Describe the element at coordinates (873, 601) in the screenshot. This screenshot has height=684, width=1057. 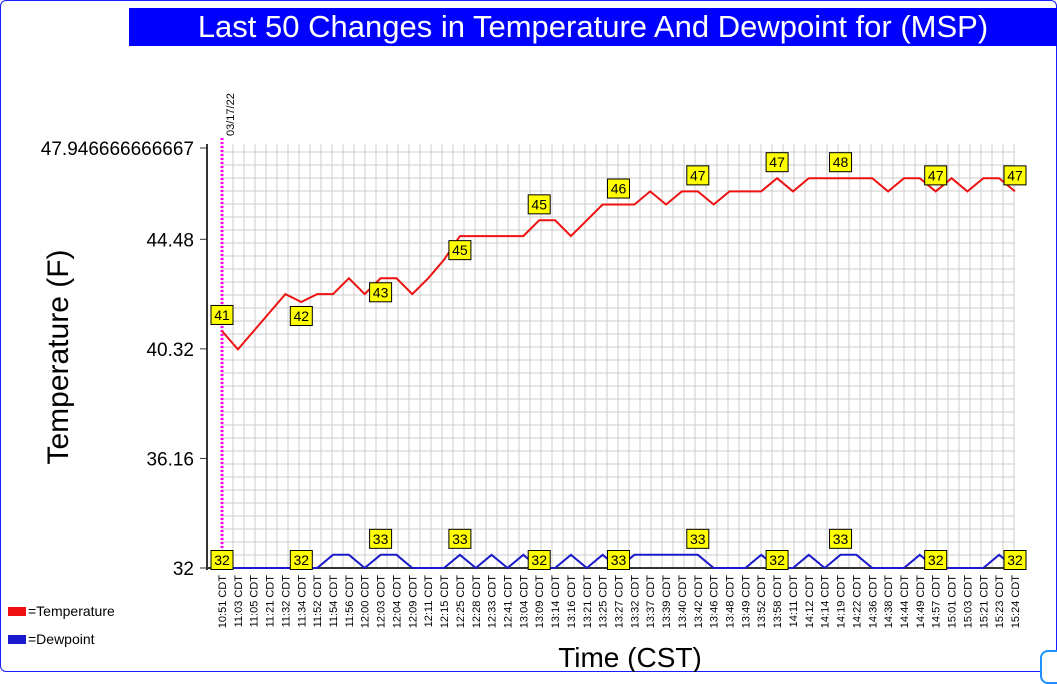
I see `x-tick-label: 14:36 CDT` at that location.